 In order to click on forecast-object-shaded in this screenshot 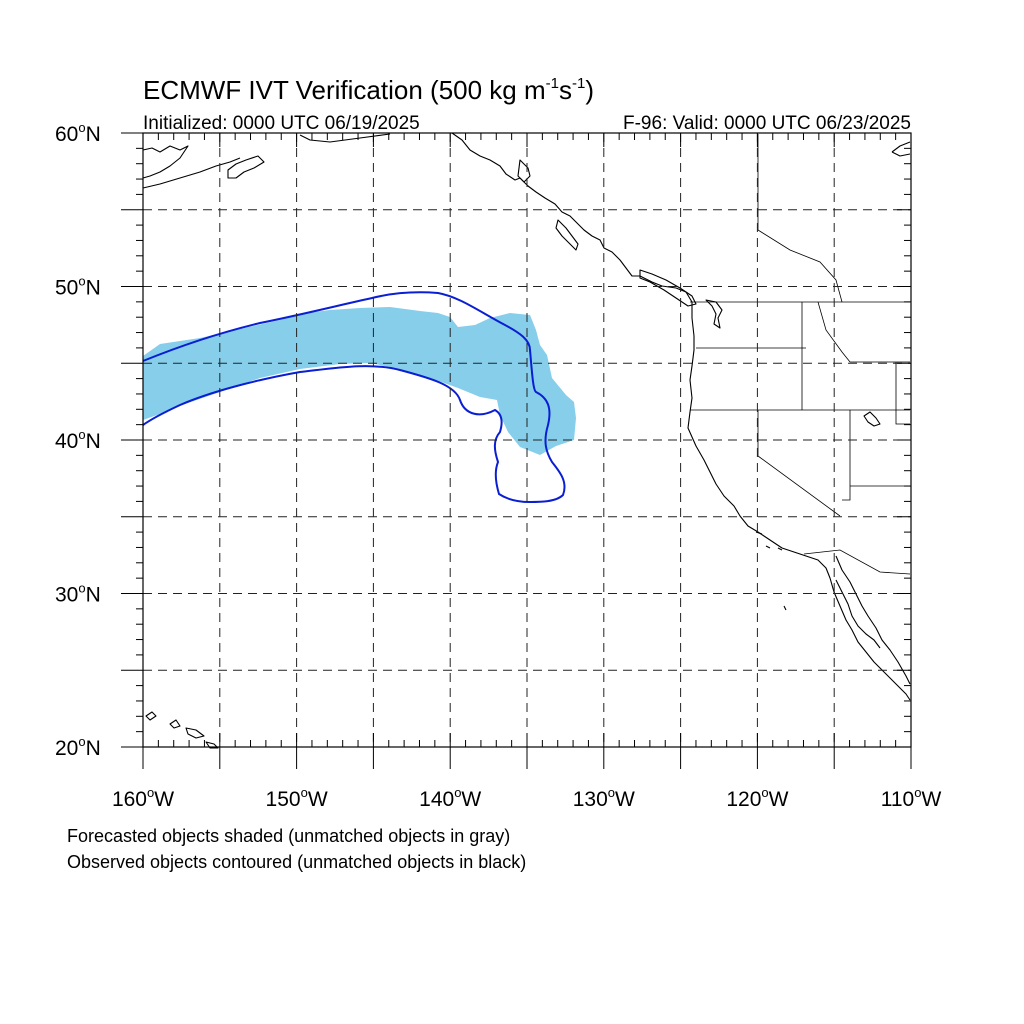, I will do `click(359, 381)`.